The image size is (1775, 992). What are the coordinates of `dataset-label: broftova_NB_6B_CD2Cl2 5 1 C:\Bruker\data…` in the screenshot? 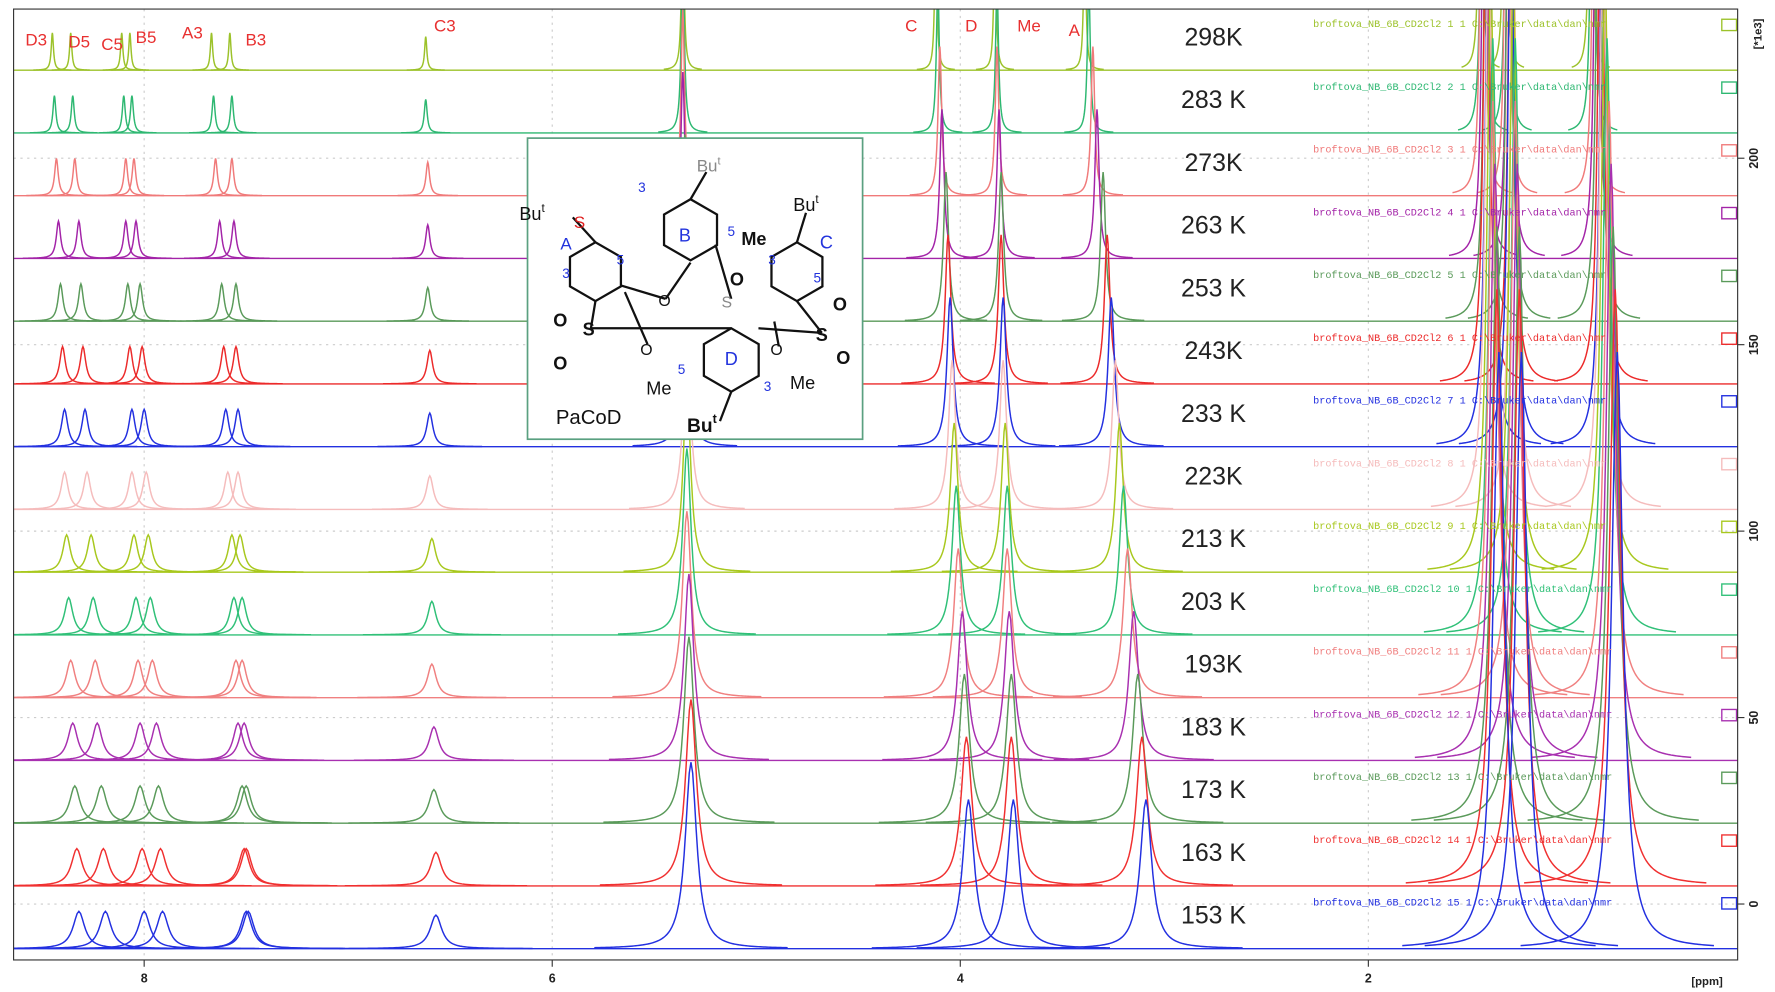 It's located at (1459, 276).